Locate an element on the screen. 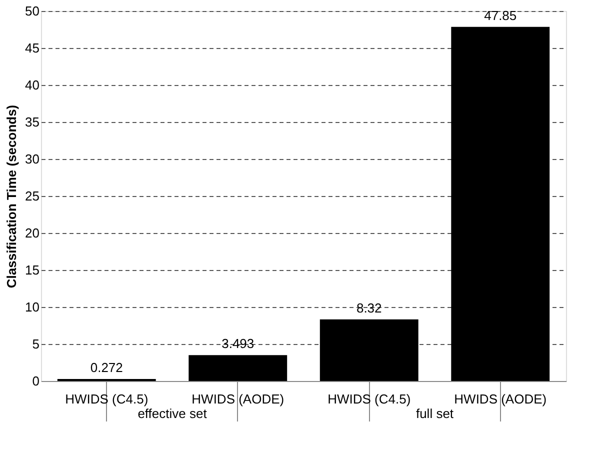 The width and height of the screenshot is (613, 469). y-tick-label: 45 is located at coordinates (32, 48).